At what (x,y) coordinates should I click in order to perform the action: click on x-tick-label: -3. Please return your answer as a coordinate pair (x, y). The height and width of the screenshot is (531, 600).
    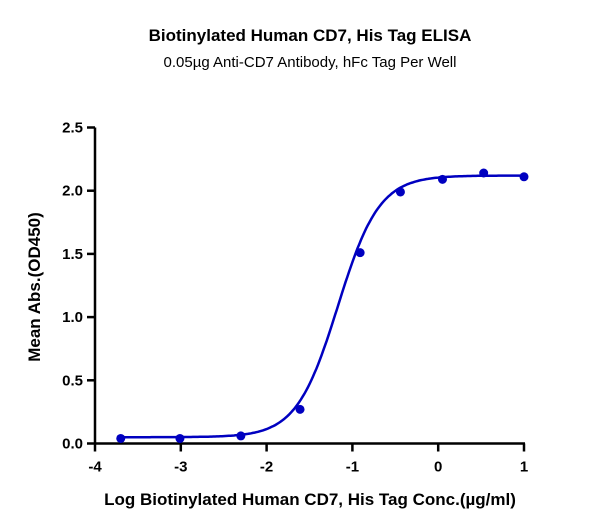
    Looking at the image, I should click on (180, 467).